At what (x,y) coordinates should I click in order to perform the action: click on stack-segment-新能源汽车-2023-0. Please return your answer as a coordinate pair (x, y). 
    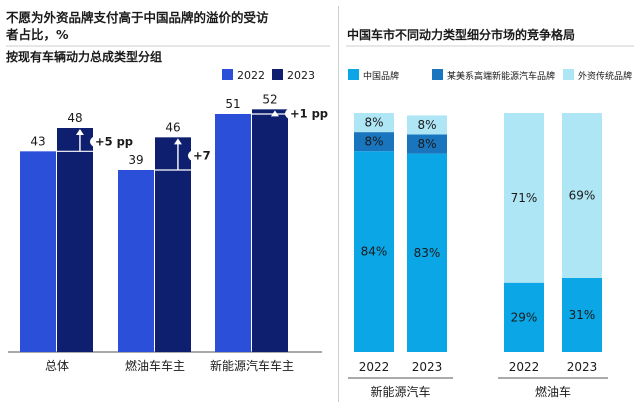
    Looking at the image, I should click on (427, 252).